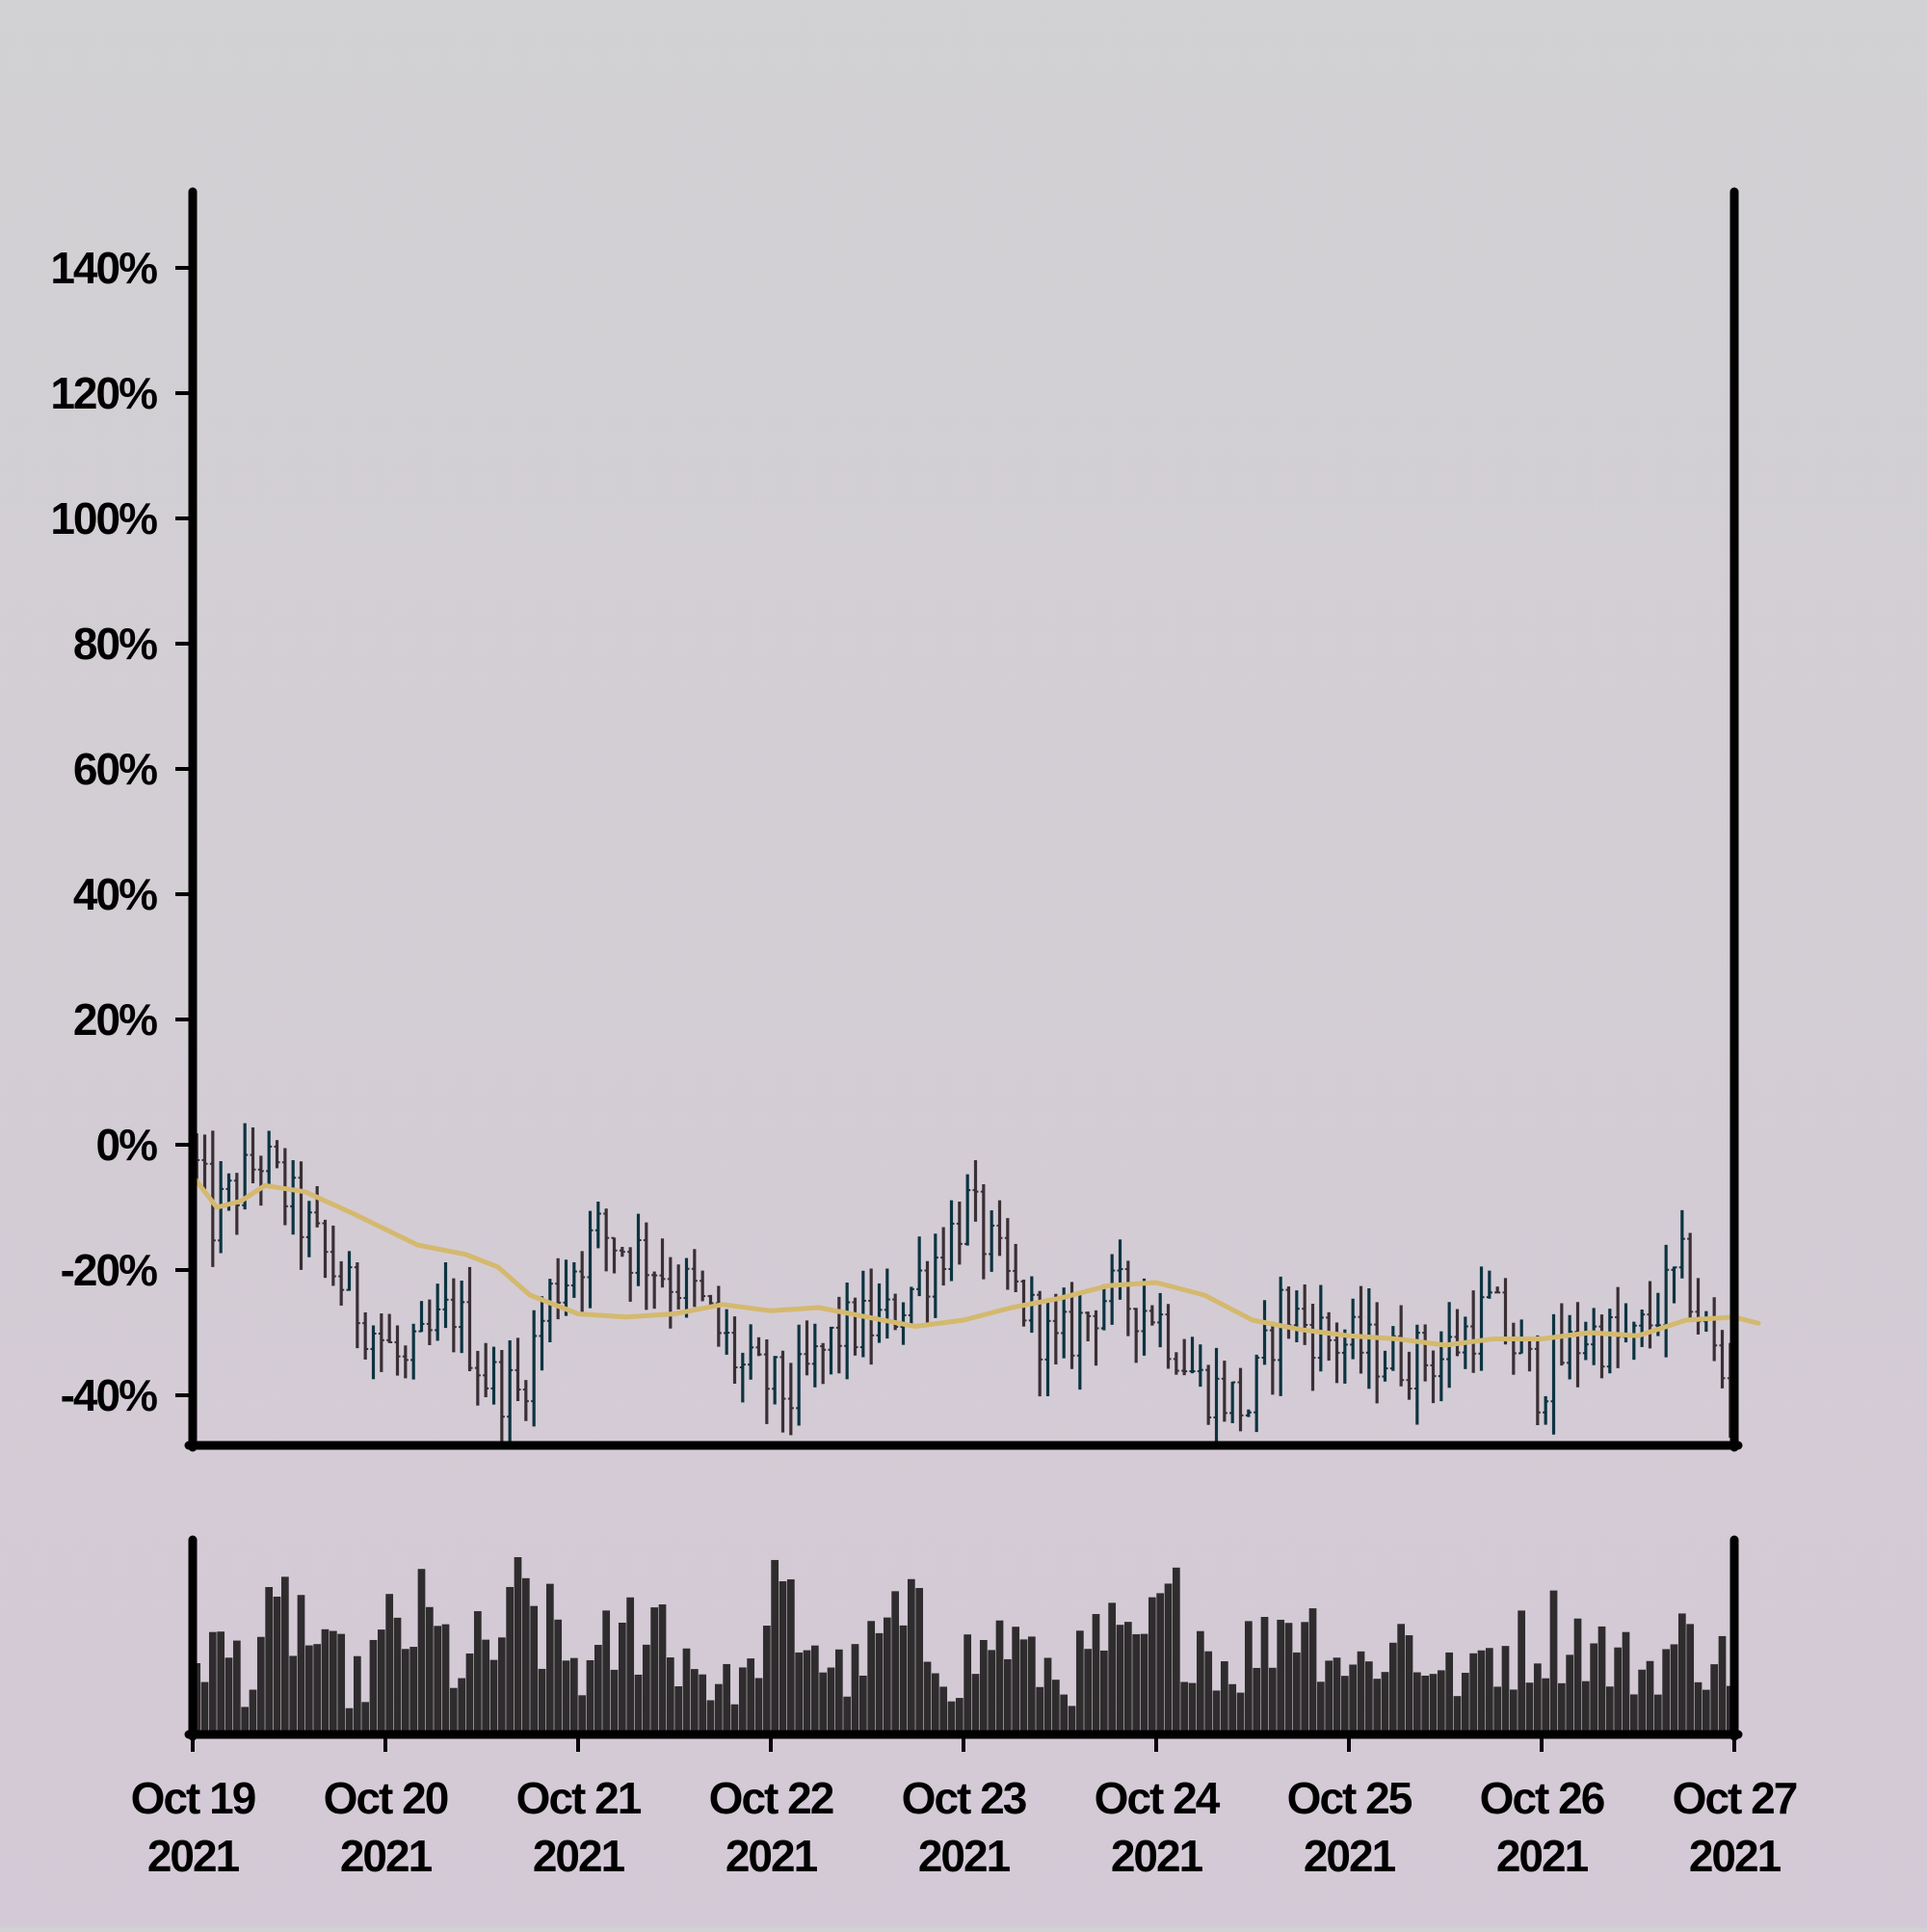  I want to click on y-axis: -40% -20% 0% 20% 40% 60% 80% 100% 120% 140%, so click(121, 831).